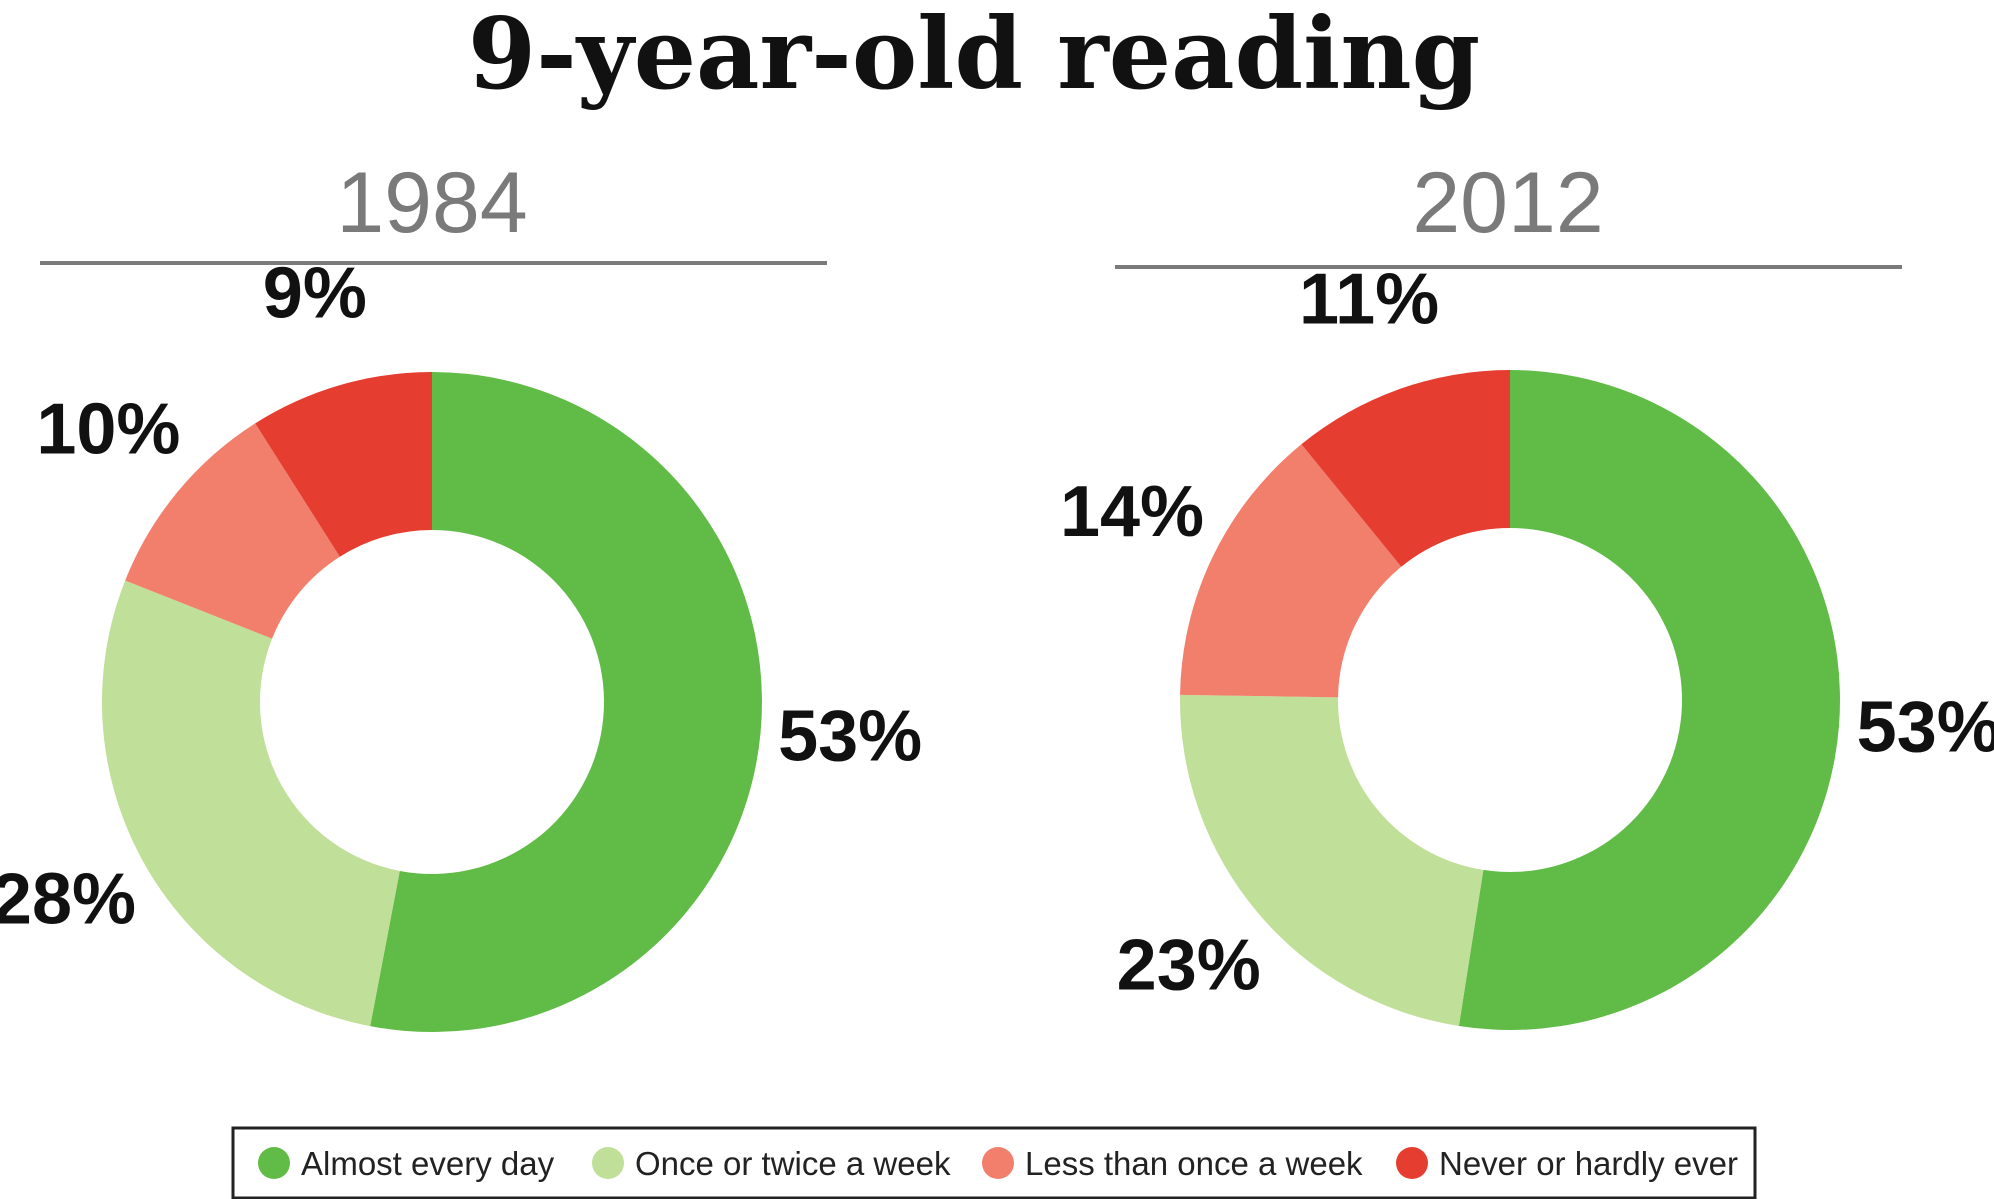 This screenshot has width=1994, height=1199. I want to click on donut-slice-1984-once-or-twice-a-week, so click(251, 803).